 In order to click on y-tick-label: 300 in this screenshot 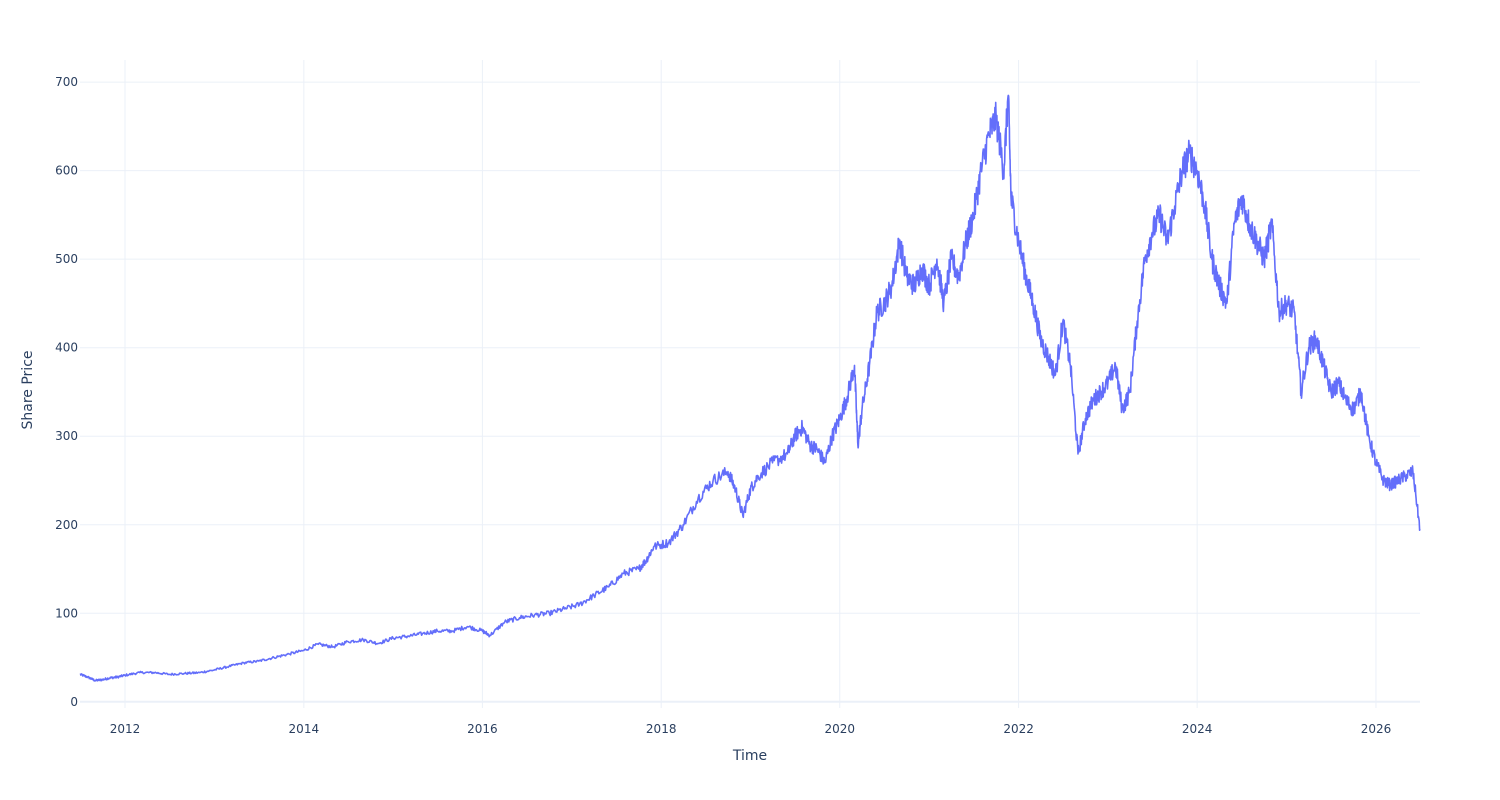, I will do `click(66, 436)`.